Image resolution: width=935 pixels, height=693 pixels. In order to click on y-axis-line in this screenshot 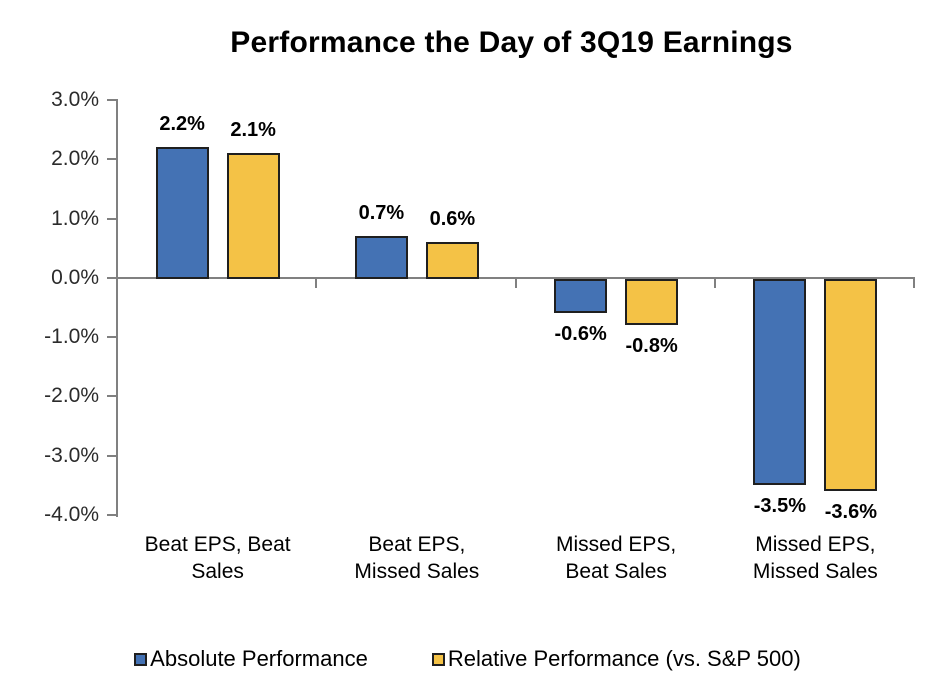, I will do `click(117, 308)`.